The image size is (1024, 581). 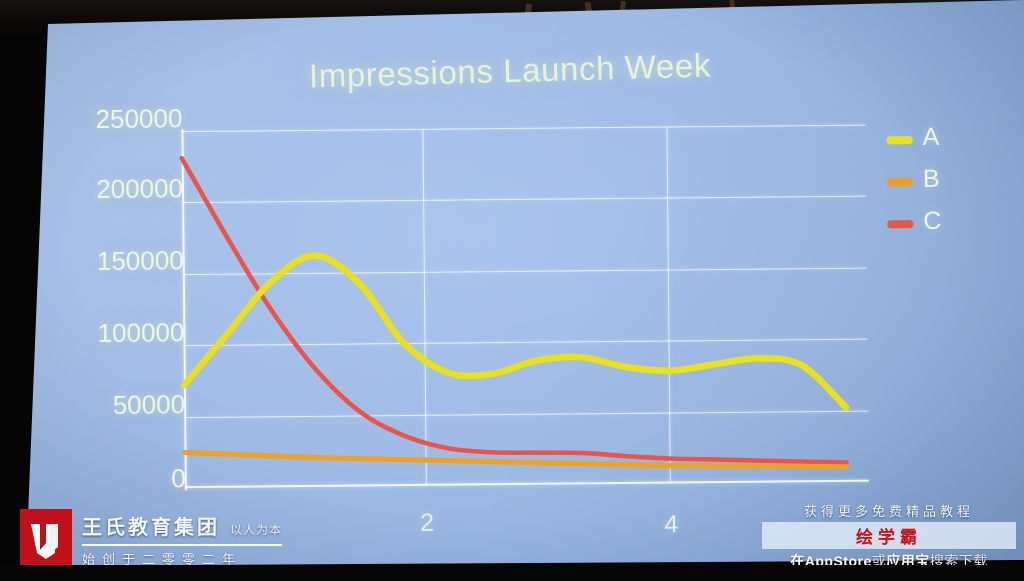 I want to click on watermark-left-text: 王氏教育集团 以人为本 始创于二零零二年, so click(x=182, y=539).